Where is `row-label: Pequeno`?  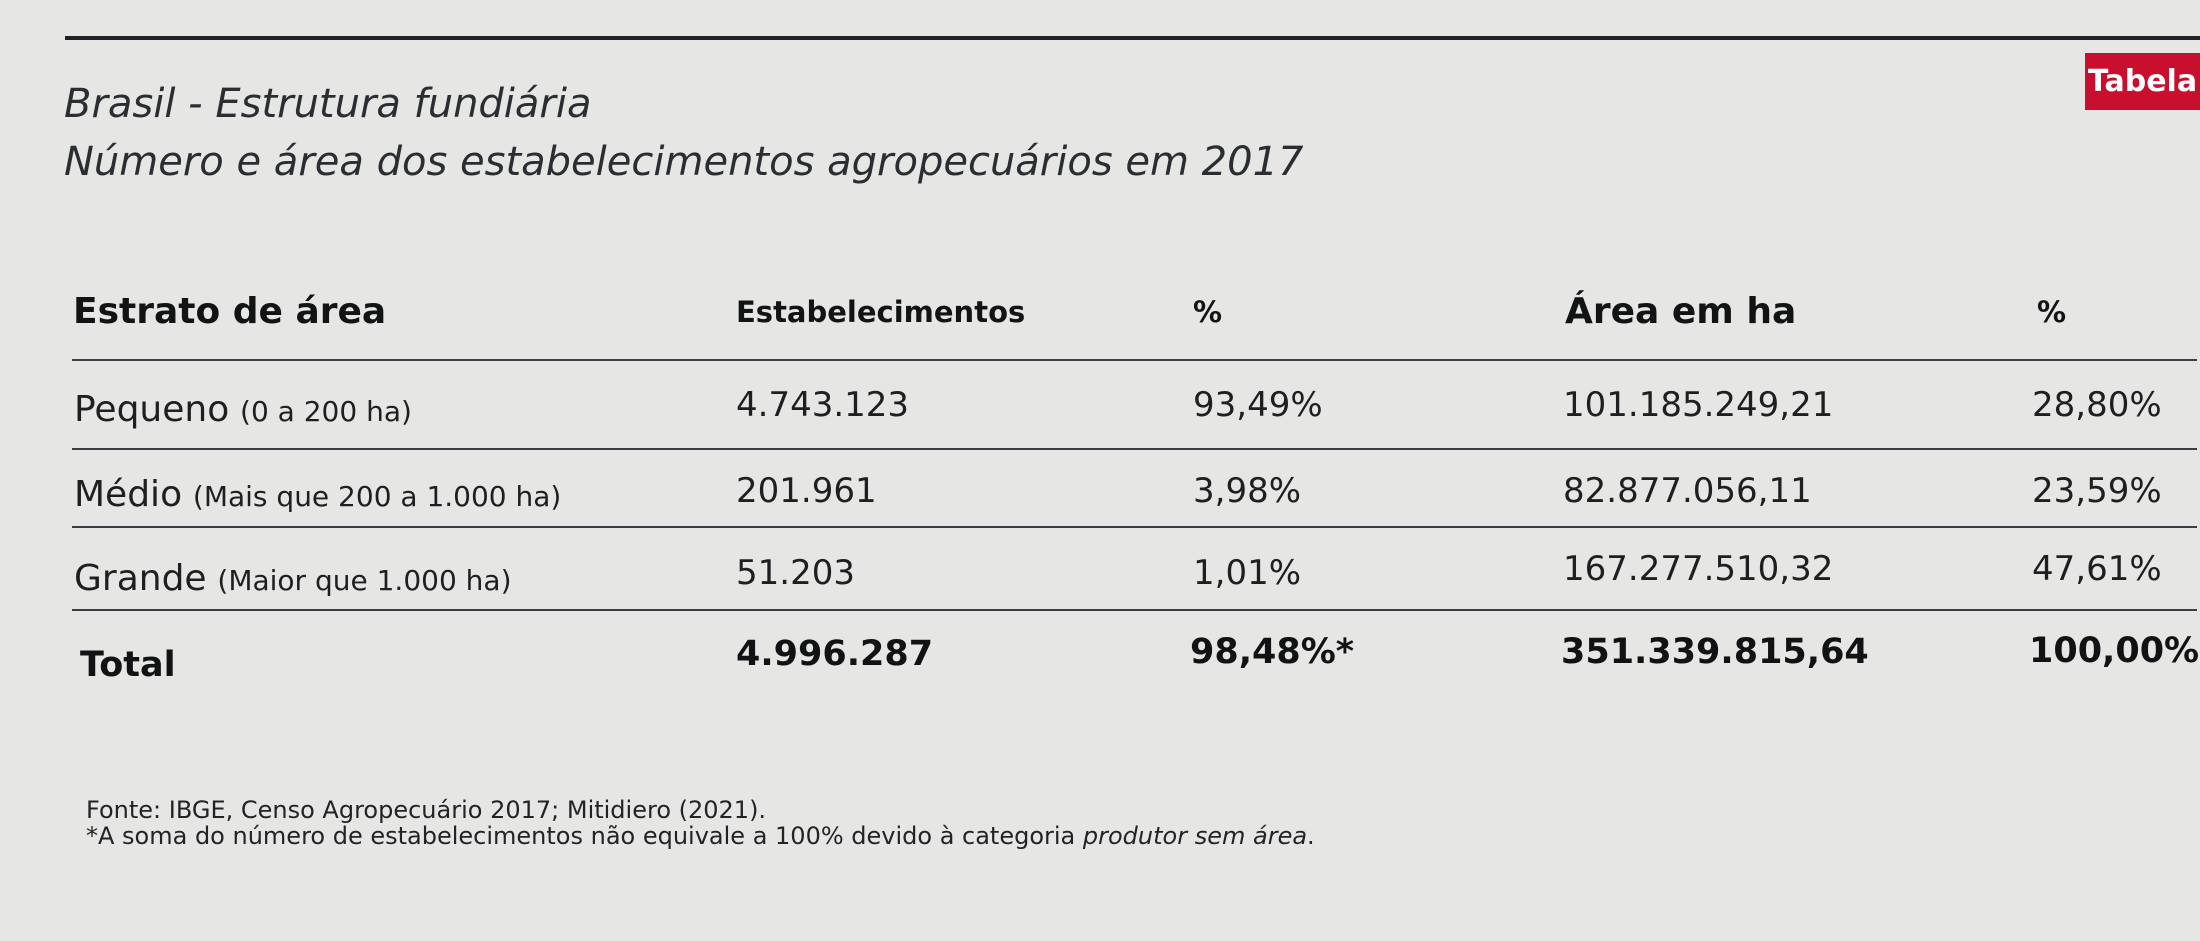
row-label: Pequeno is located at coordinates (152, 409).